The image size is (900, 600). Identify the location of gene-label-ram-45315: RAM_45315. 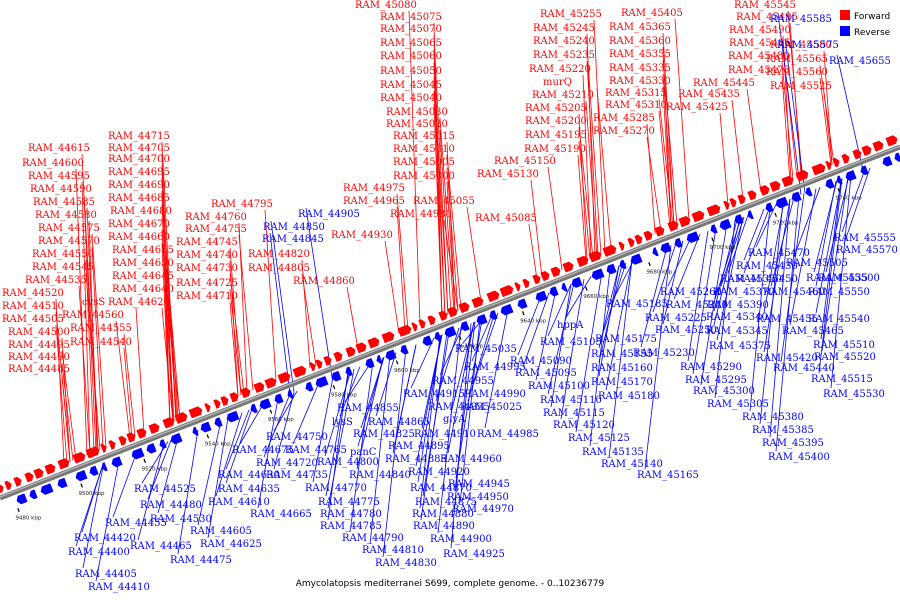
(636, 93).